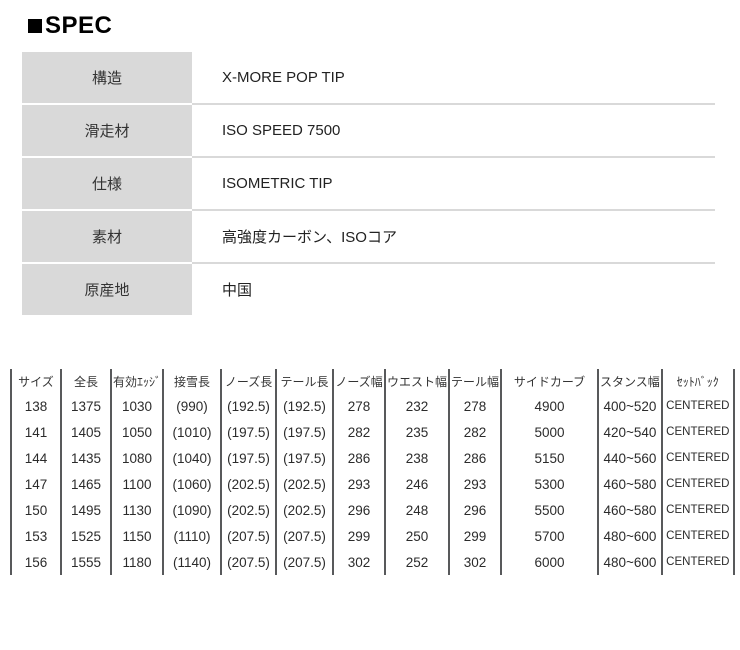  What do you see at coordinates (453, 131) in the screenshot?
I see `spec-row-value: ISO SPEED 7500` at bounding box center [453, 131].